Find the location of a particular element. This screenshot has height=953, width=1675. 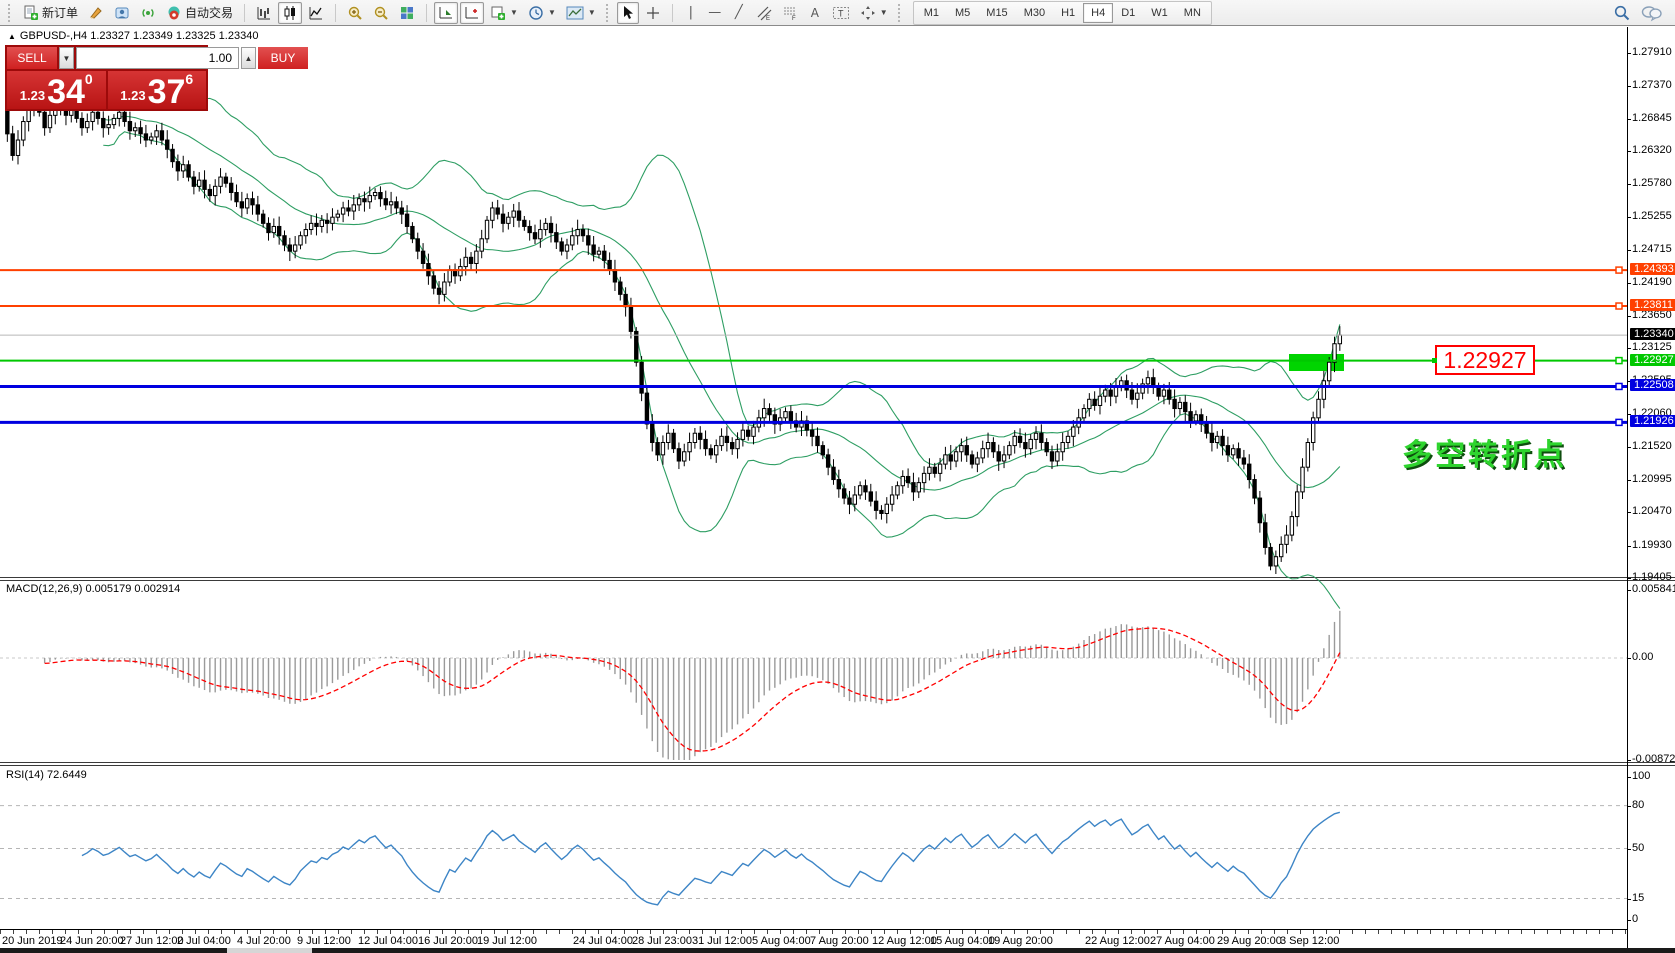

new-order-button: 新订单 is located at coordinates (50, 13).